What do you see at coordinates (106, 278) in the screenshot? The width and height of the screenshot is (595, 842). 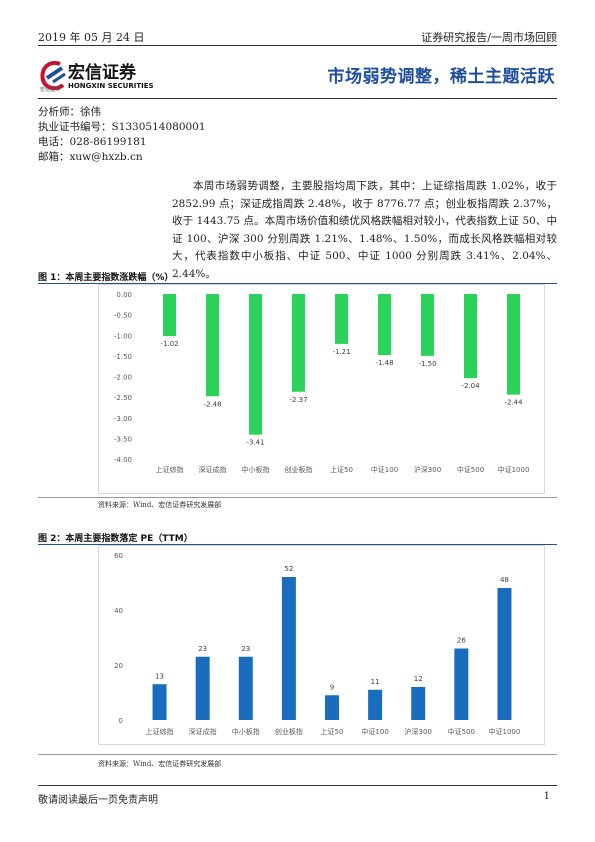 I see `figure-1-title: 图 1：本周主要指数涨跌幅（%）` at bounding box center [106, 278].